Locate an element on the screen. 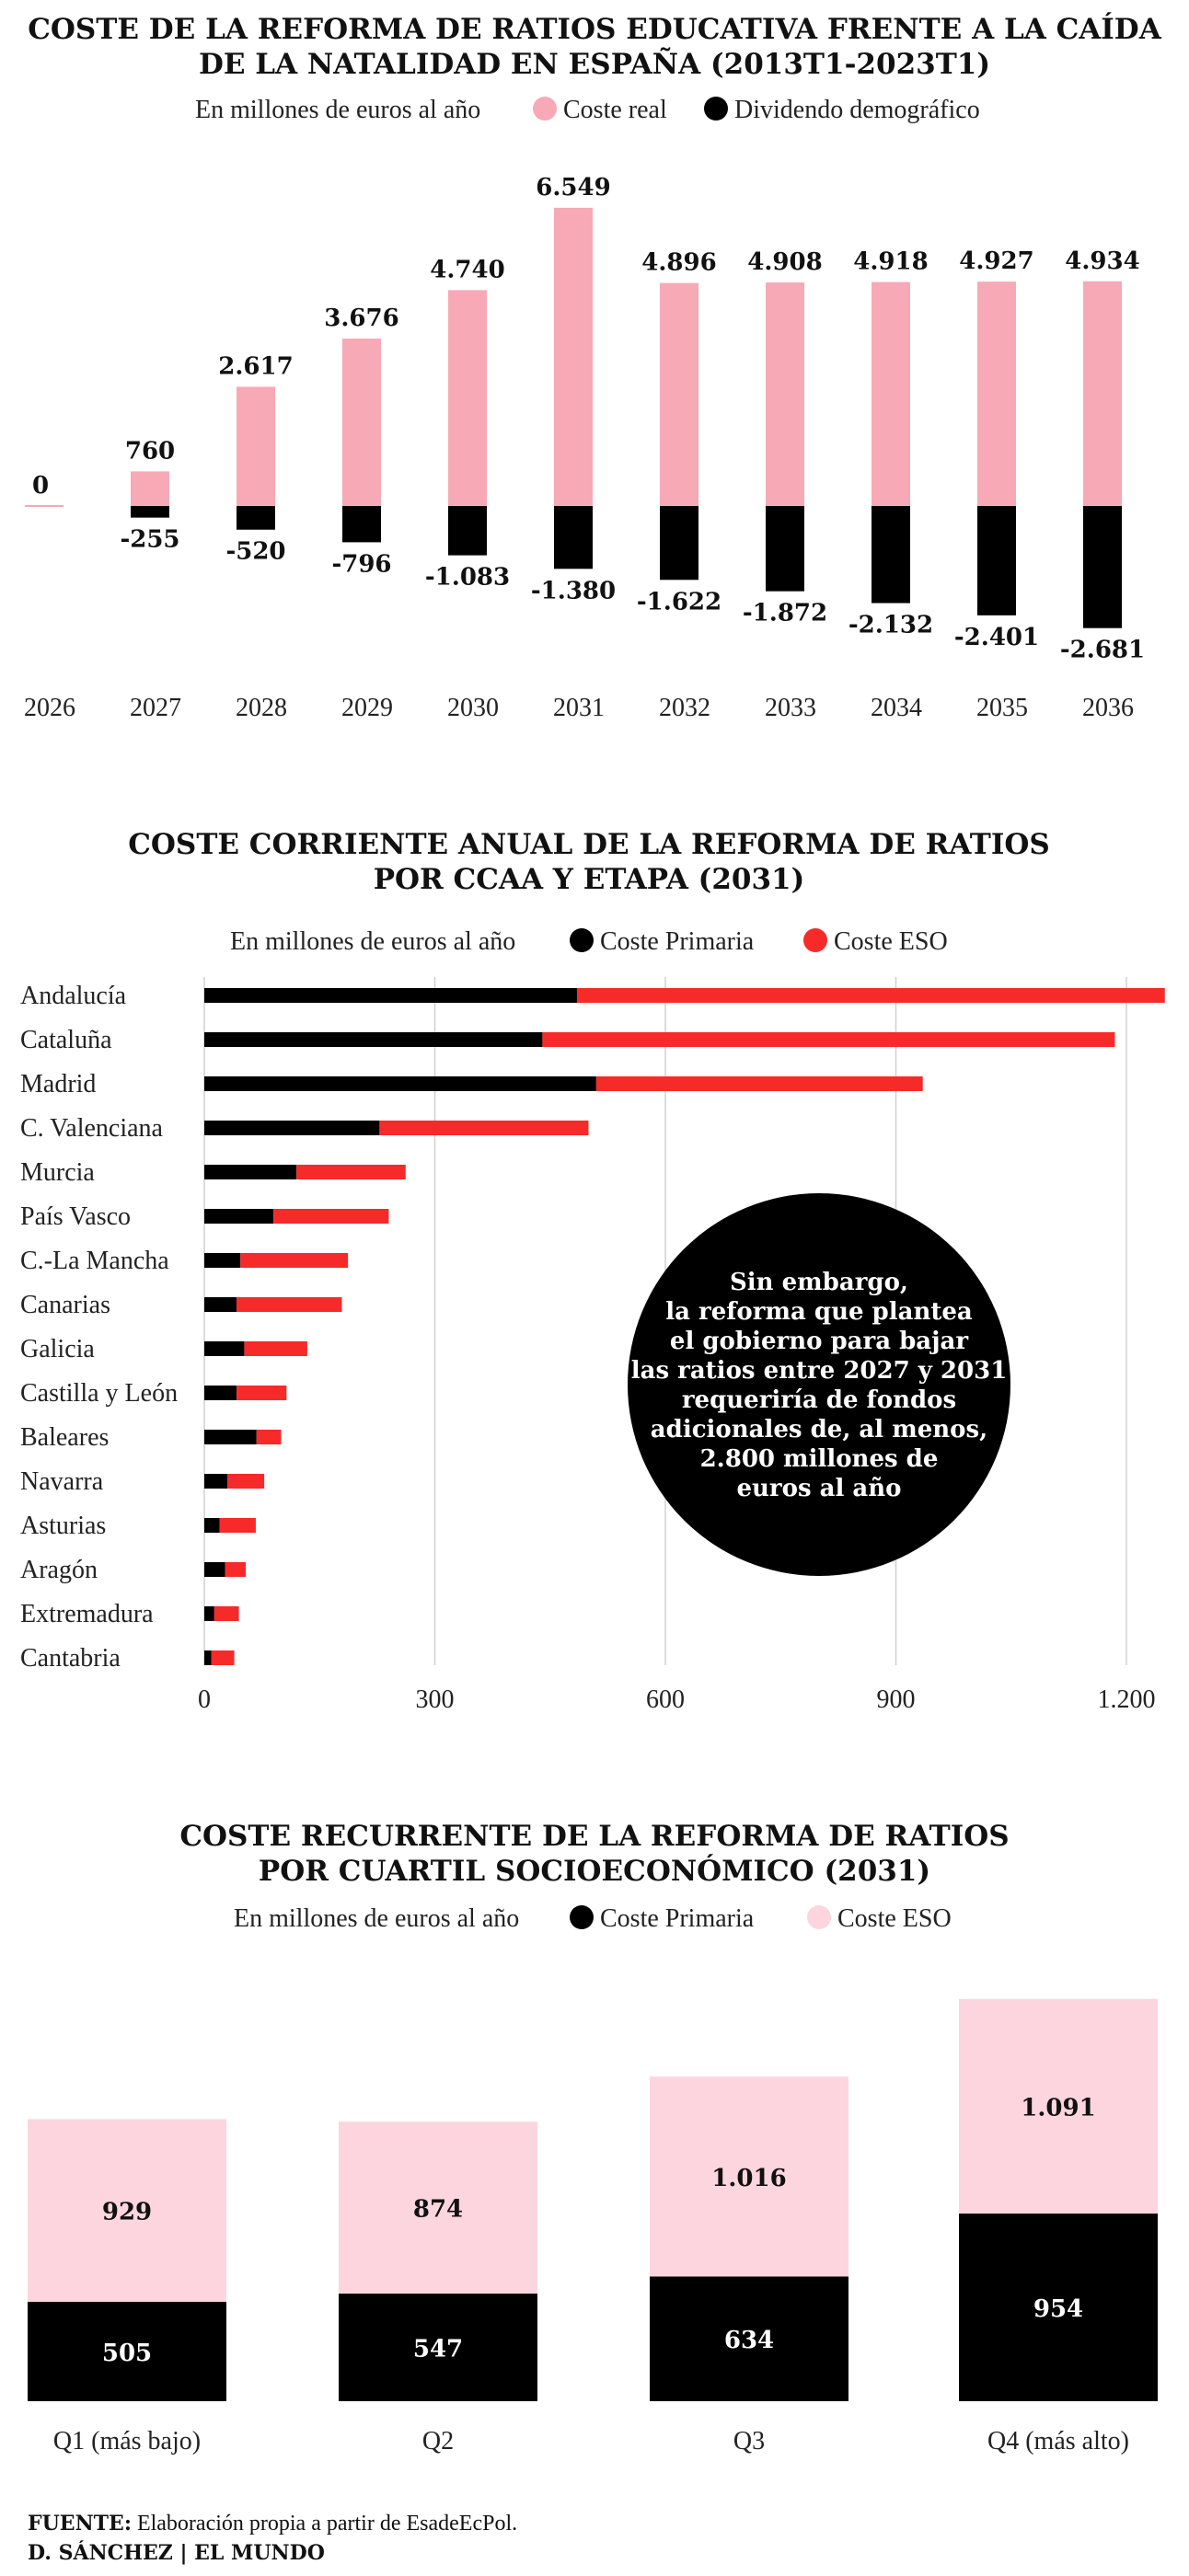 The height and width of the screenshot is (2576, 1189). bar-dividendo-2033 is located at coordinates (785, 549).